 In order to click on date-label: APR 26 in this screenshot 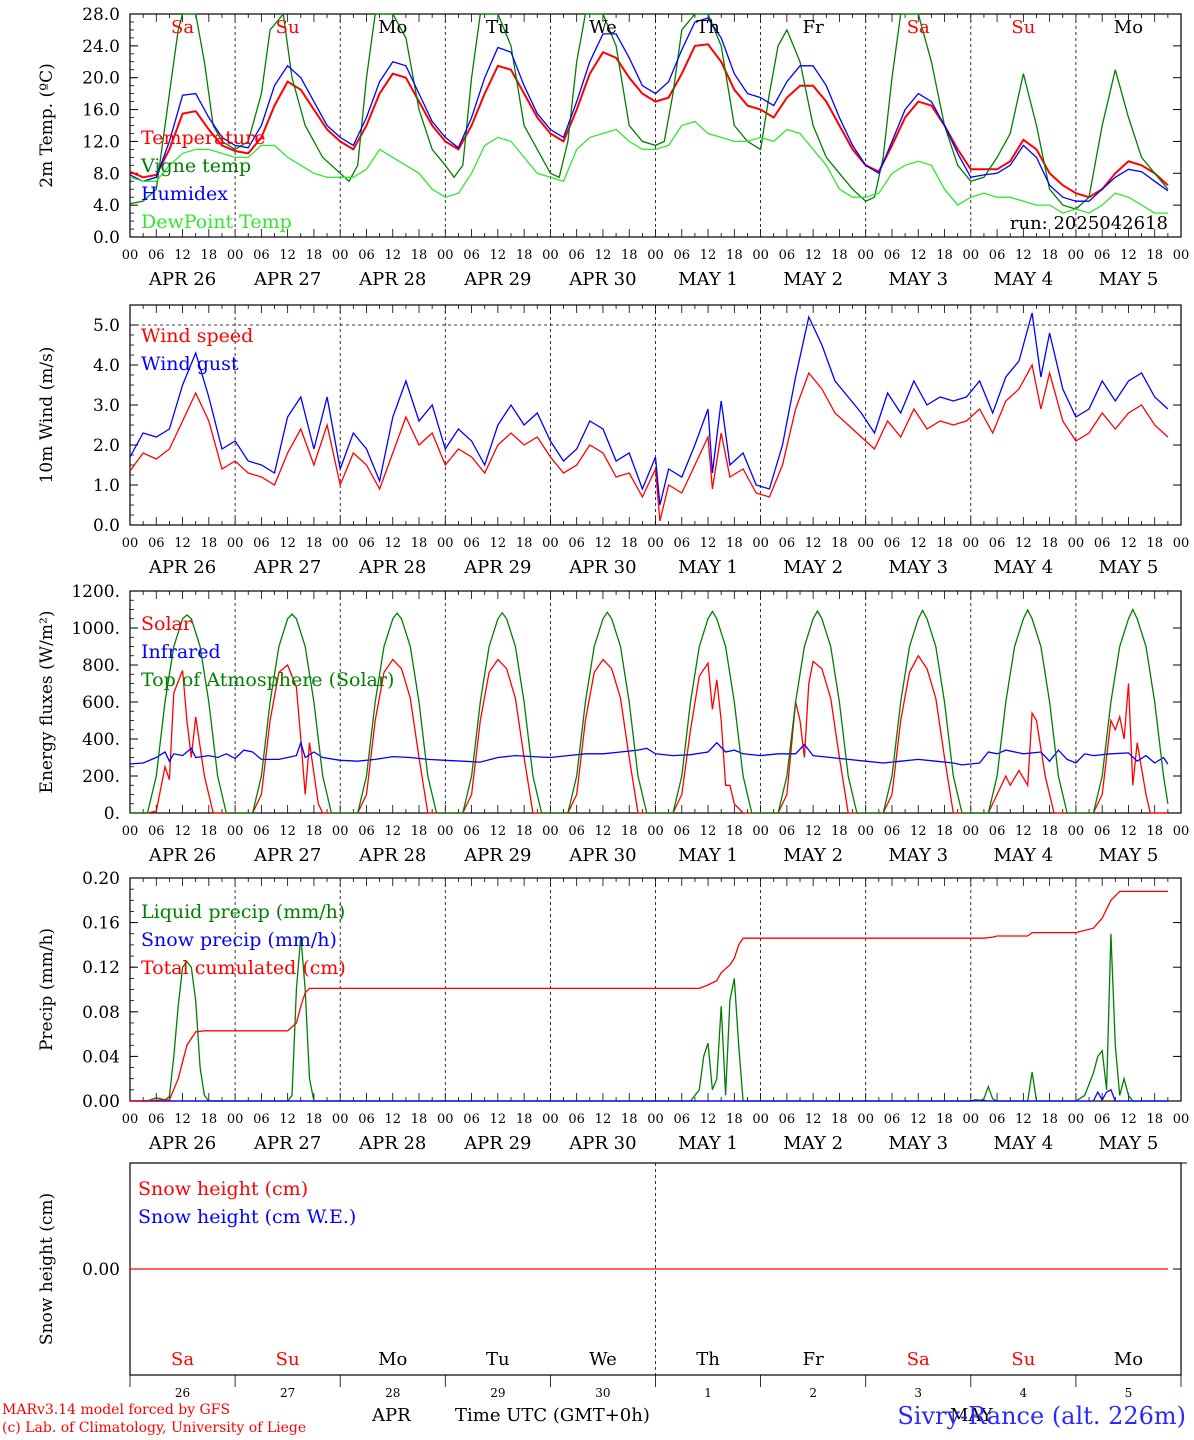, I will do `click(182, 279)`.